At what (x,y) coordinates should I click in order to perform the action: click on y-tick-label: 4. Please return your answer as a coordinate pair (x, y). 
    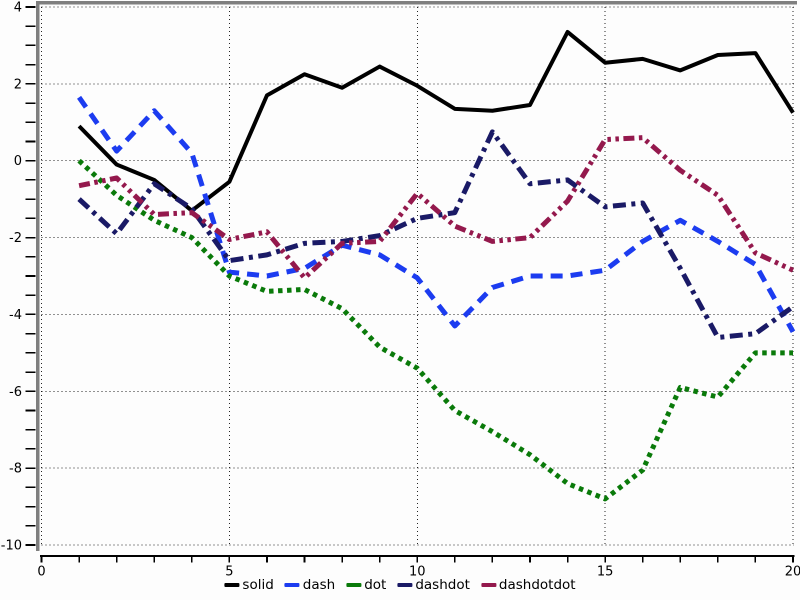
    Looking at the image, I should click on (18, 8).